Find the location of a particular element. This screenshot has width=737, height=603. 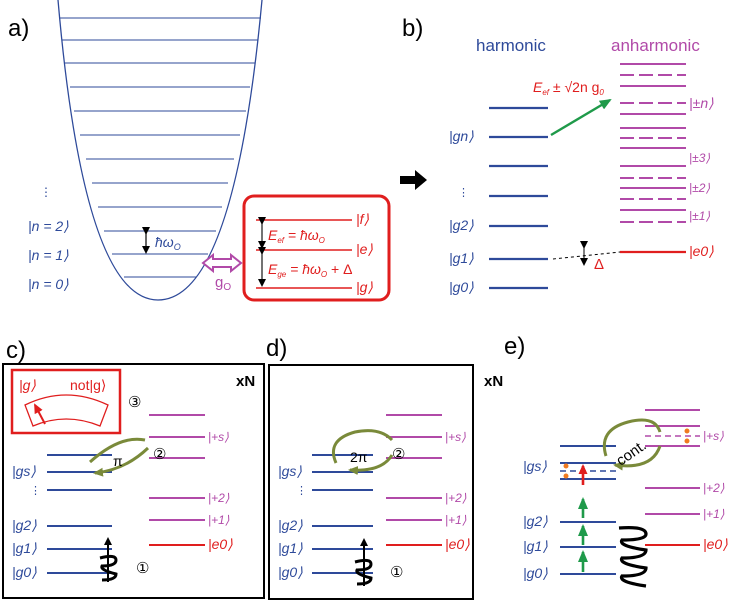

harmonic-ellipsis: ⋮ is located at coordinates (463, 193).